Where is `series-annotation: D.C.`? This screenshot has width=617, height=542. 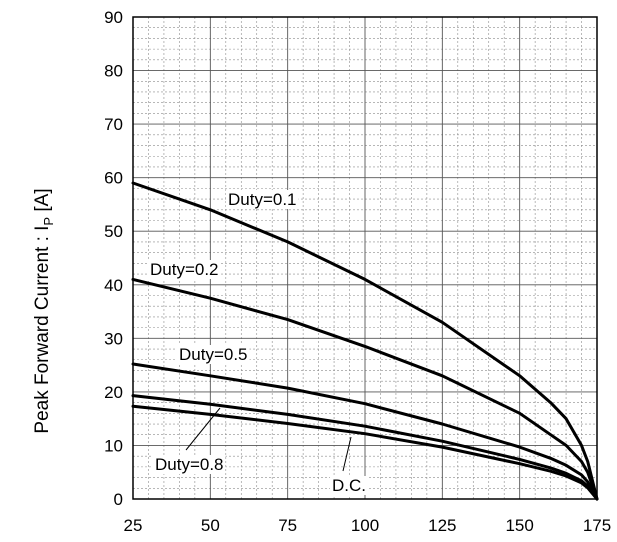 series-annotation: D.C. is located at coordinates (349, 485).